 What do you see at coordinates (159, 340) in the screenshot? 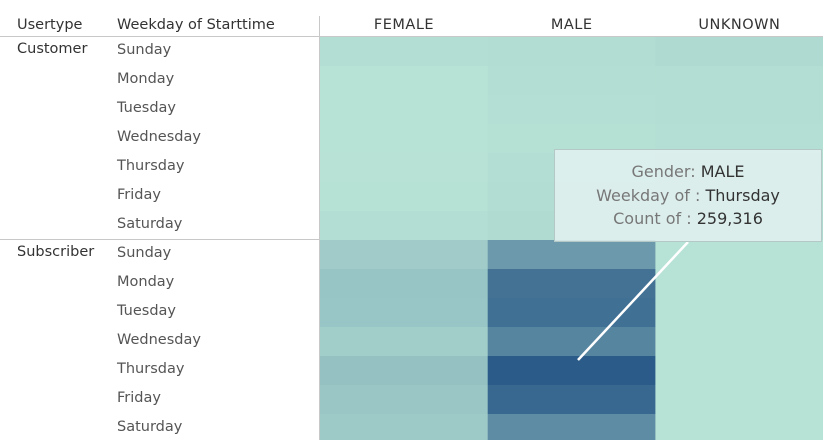
I see `weekday-label-subscriber-wednesday: Wednesday` at bounding box center [159, 340].